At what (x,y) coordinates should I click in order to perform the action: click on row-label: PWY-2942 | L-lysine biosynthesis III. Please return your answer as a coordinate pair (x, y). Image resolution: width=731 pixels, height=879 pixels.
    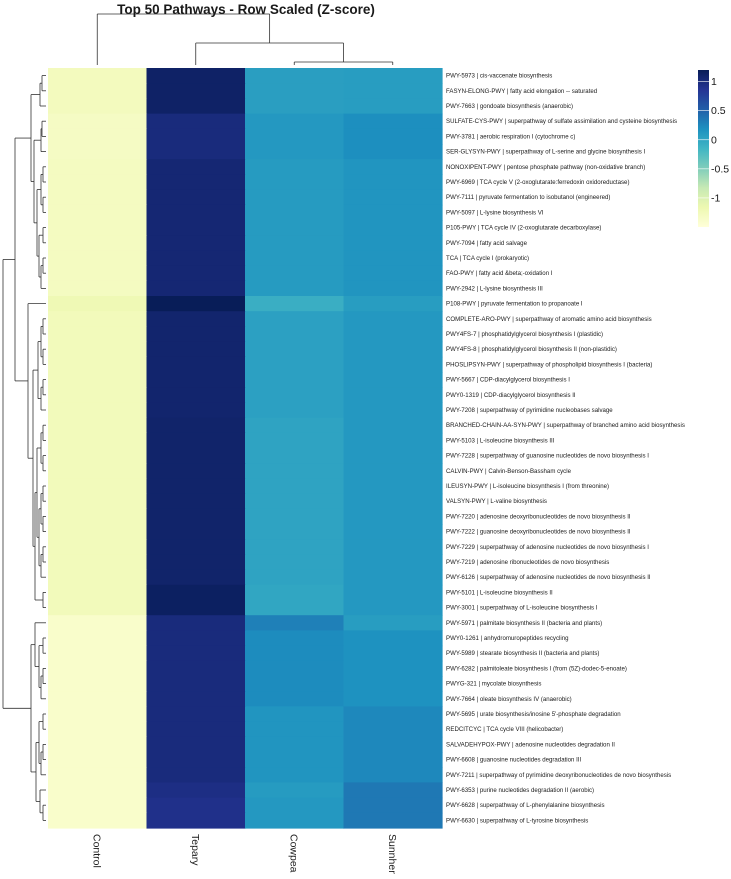
    Looking at the image, I should click on (494, 288).